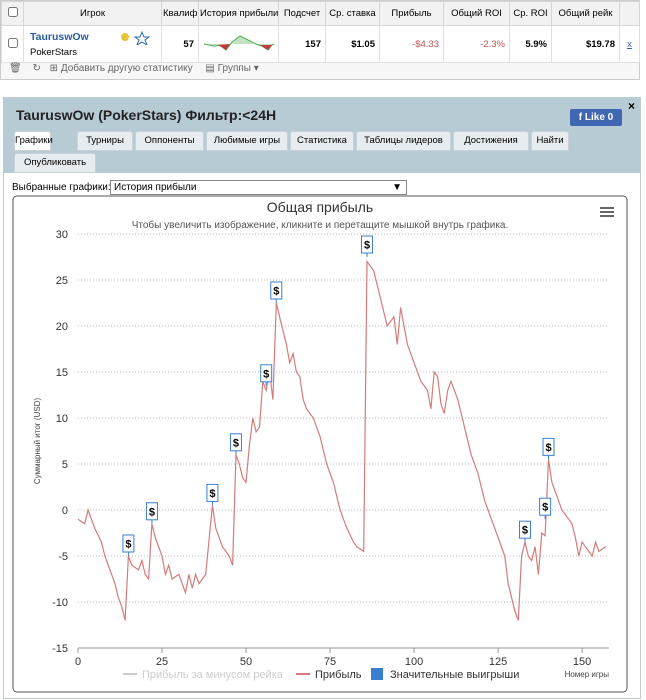 This screenshot has width=646, height=700. I want to click on x-tick-label: 100, so click(414, 662).